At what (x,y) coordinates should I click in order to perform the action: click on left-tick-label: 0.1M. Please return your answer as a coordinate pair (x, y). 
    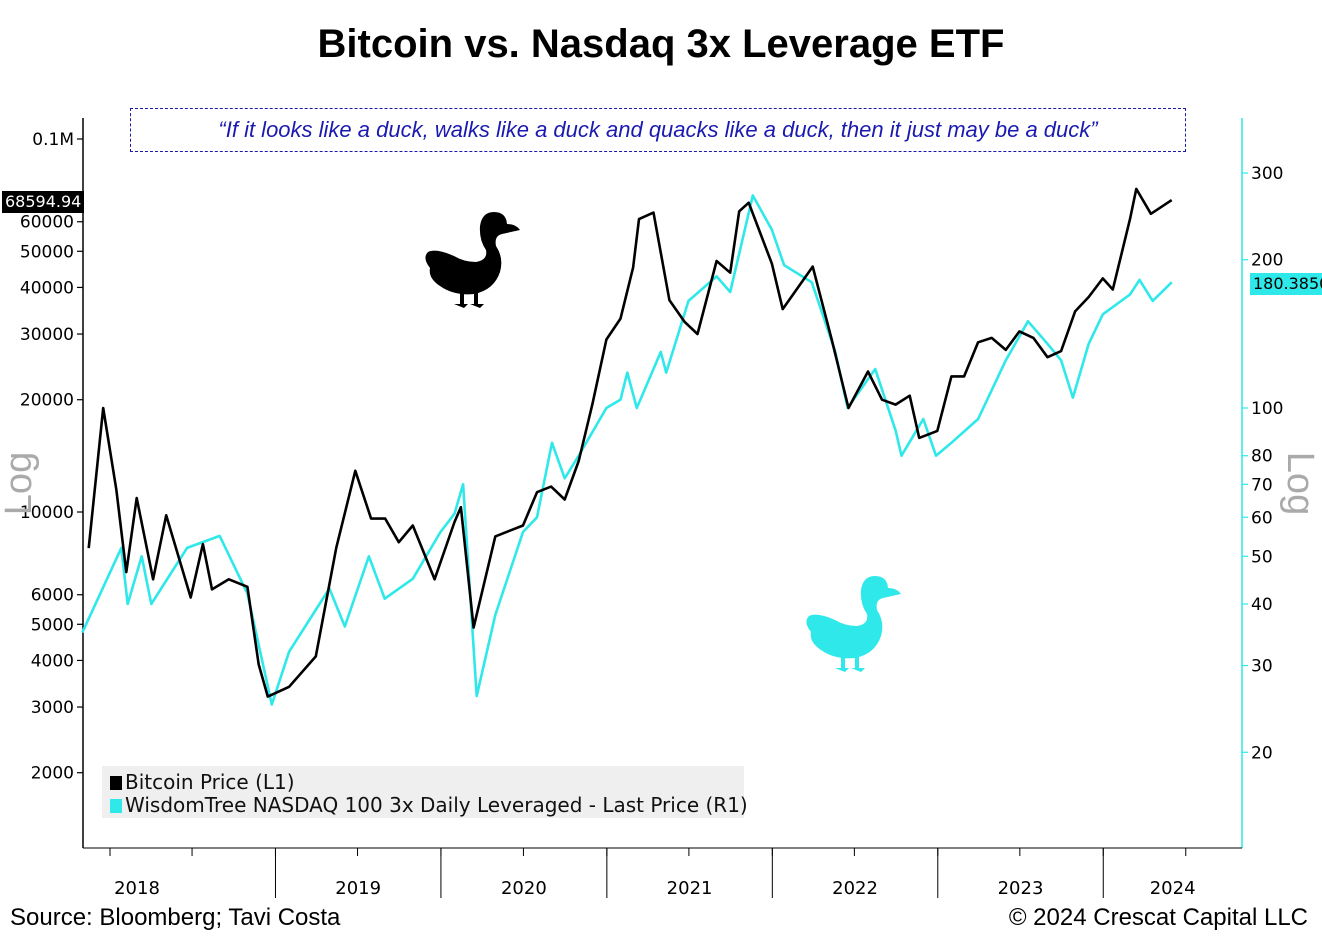
    Looking at the image, I should click on (53, 140).